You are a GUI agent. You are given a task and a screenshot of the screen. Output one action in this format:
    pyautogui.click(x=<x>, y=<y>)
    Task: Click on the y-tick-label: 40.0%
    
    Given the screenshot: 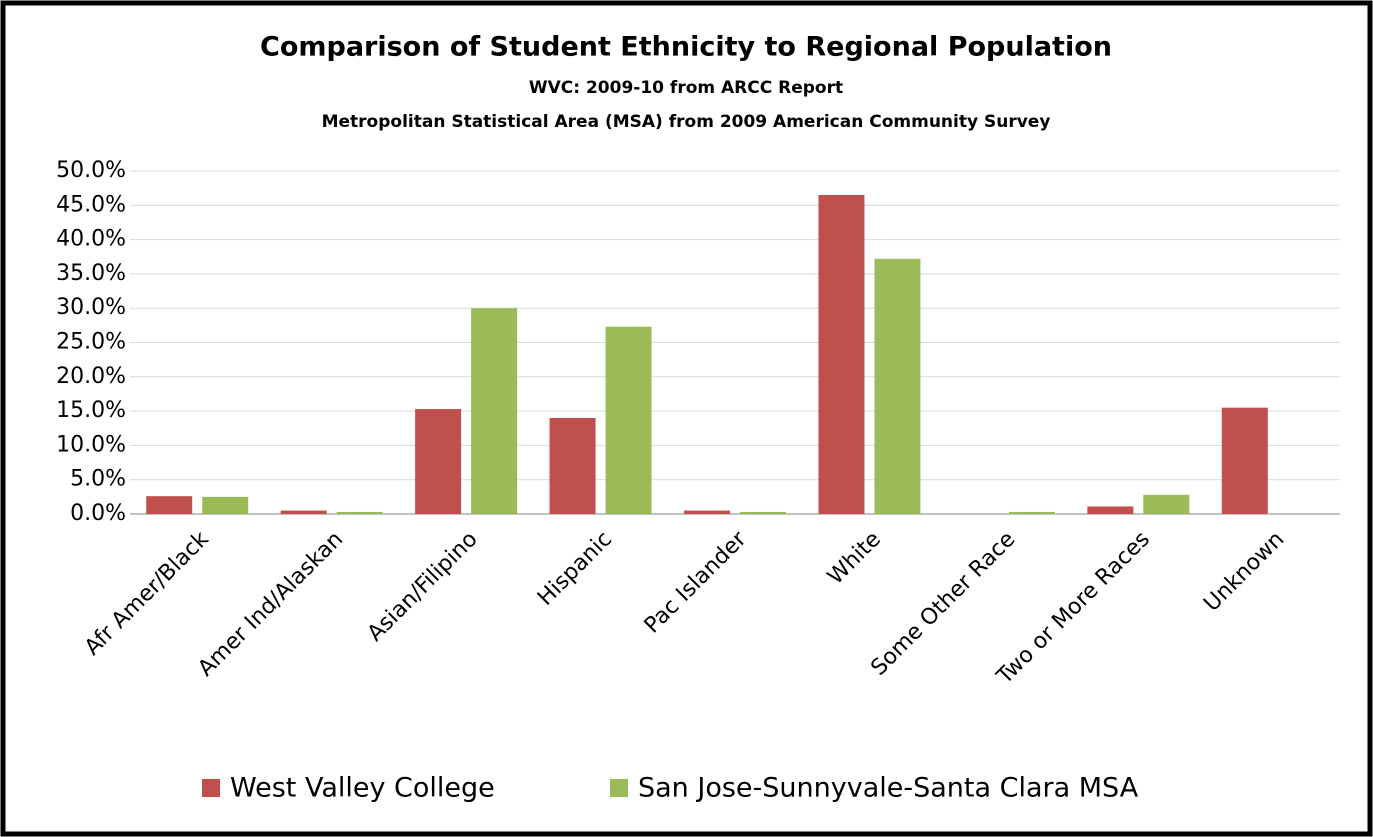 What is the action you would take?
    pyautogui.click(x=91, y=239)
    